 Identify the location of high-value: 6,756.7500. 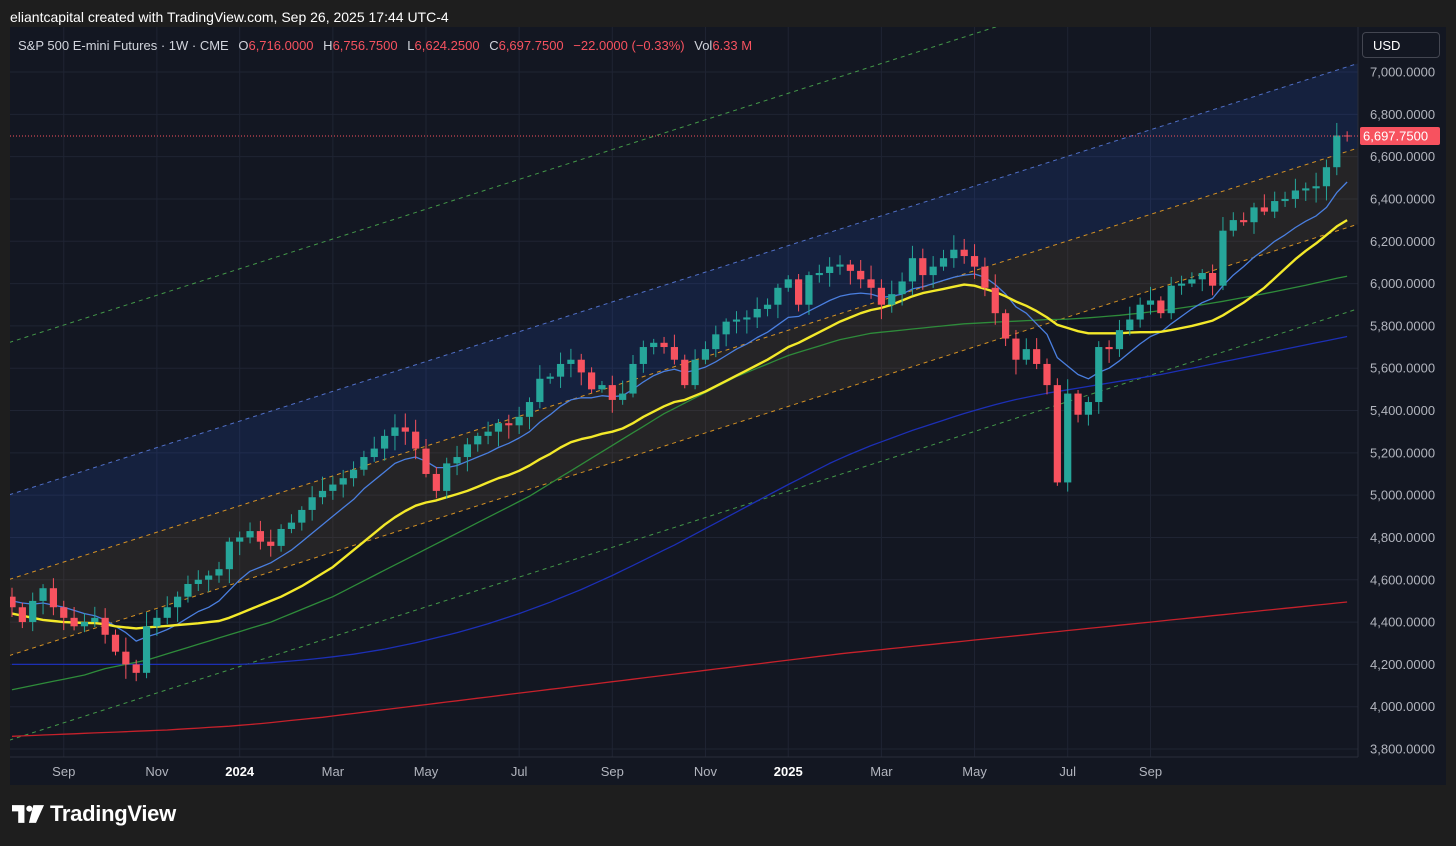
(365, 45).